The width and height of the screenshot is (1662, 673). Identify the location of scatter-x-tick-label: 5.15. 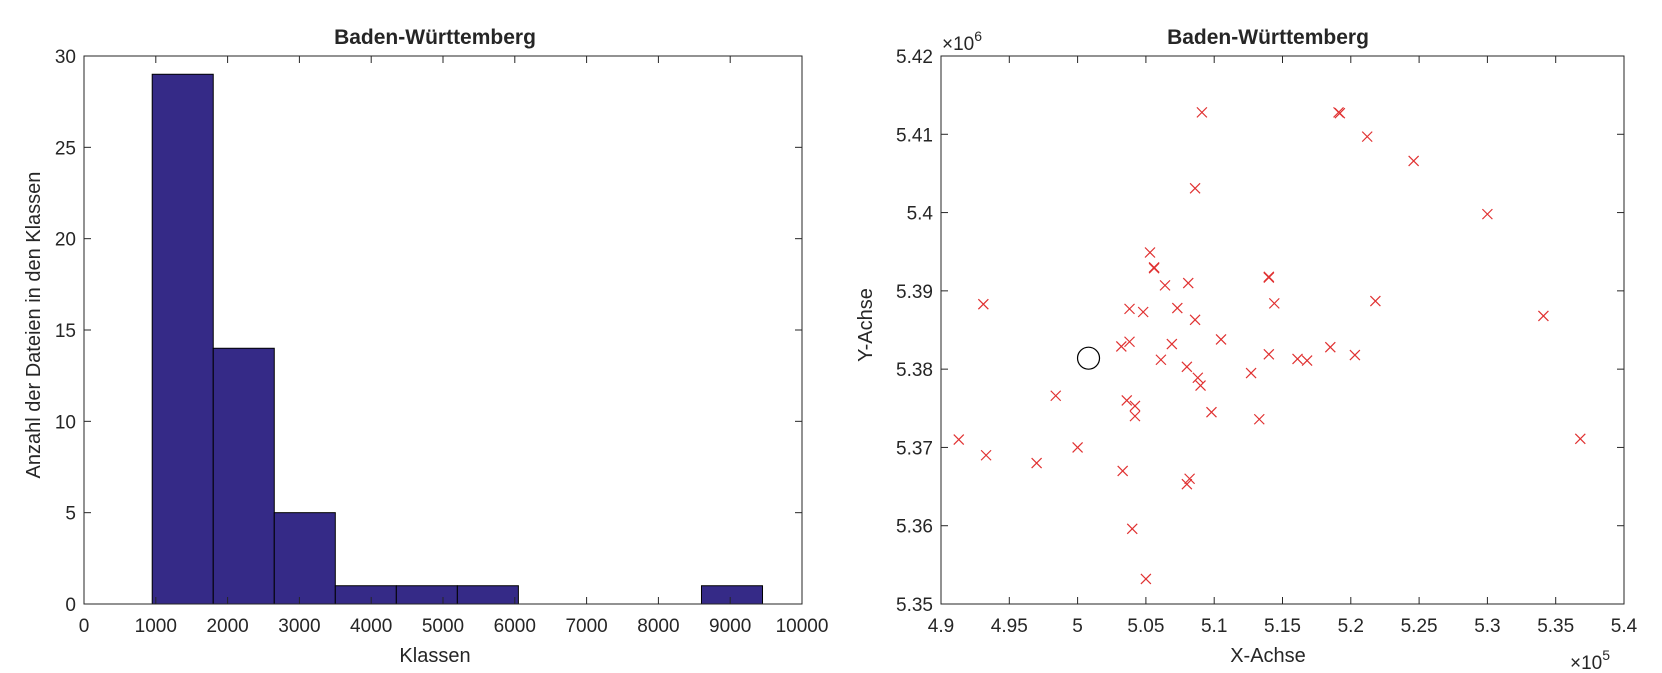
(1282, 626).